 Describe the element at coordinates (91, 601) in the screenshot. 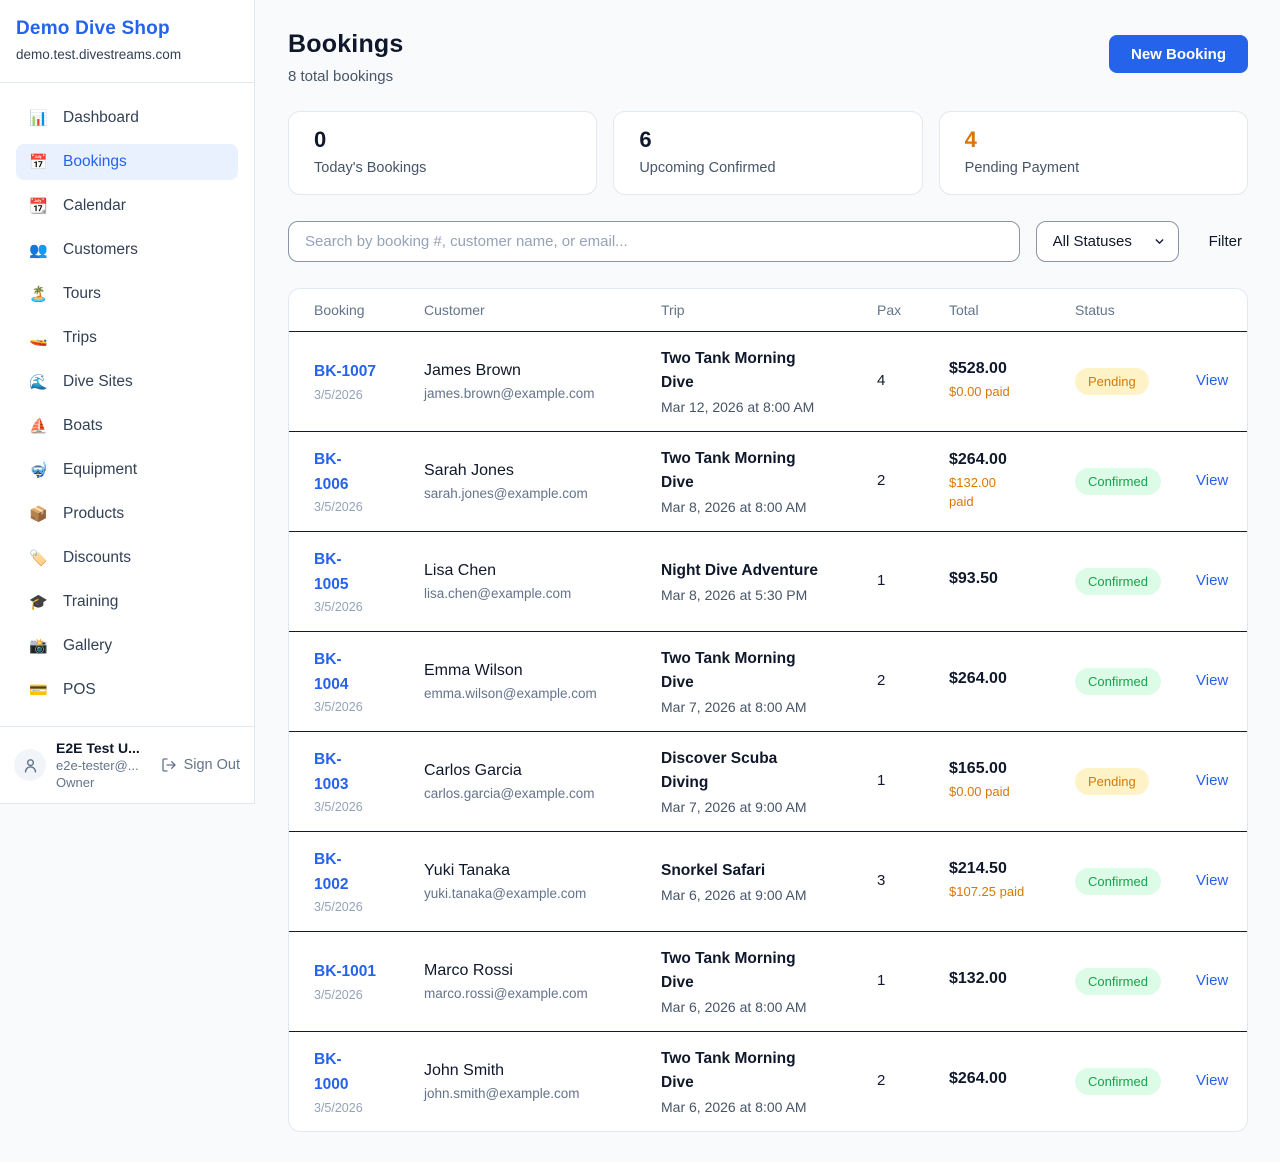

I see `sidebar-item-label: Training` at that location.